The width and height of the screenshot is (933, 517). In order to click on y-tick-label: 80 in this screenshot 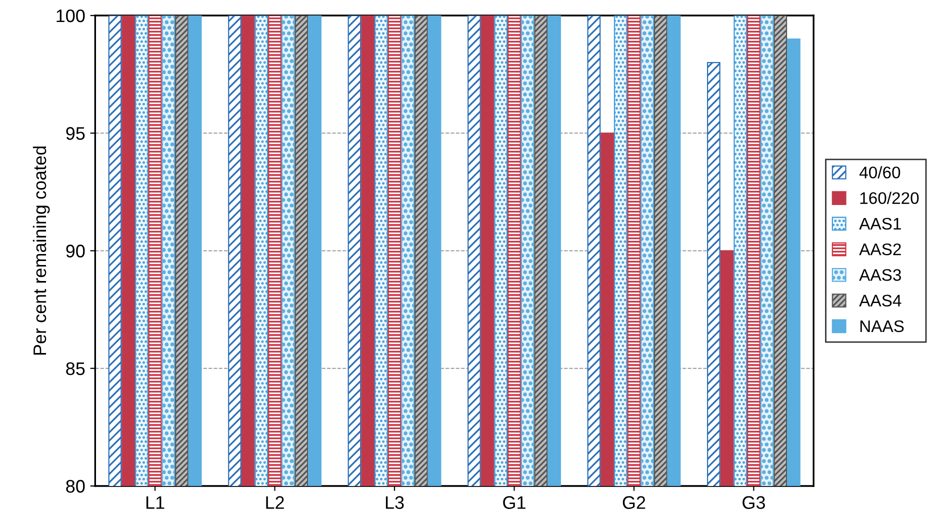, I will do `click(75, 486)`.